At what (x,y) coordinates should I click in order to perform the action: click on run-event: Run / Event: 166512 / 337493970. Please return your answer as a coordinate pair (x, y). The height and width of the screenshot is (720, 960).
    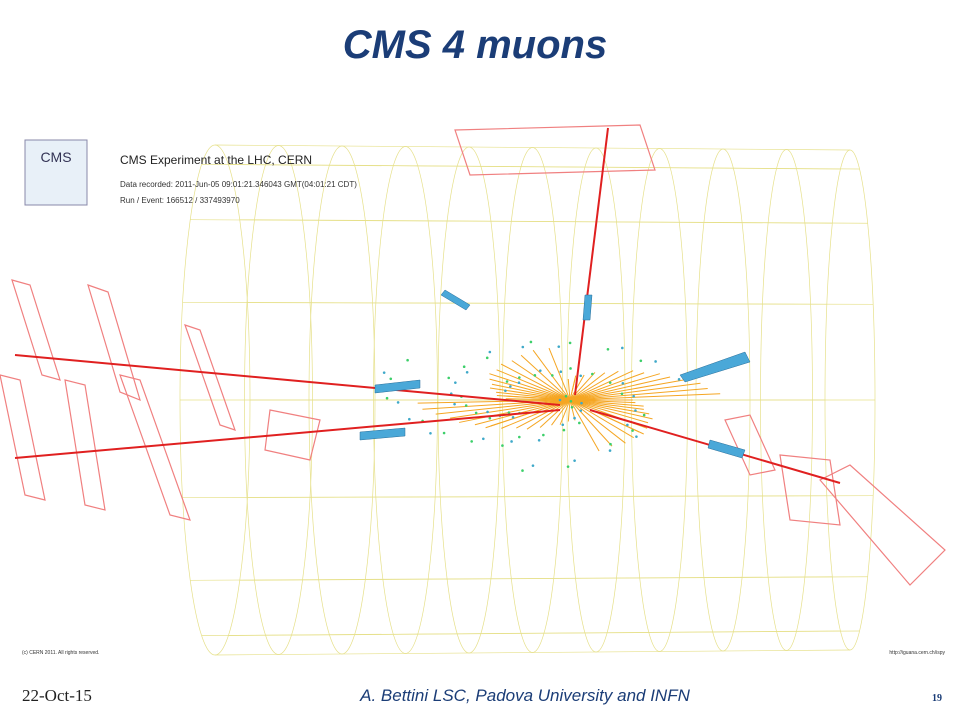
    Looking at the image, I should click on (180, 200).